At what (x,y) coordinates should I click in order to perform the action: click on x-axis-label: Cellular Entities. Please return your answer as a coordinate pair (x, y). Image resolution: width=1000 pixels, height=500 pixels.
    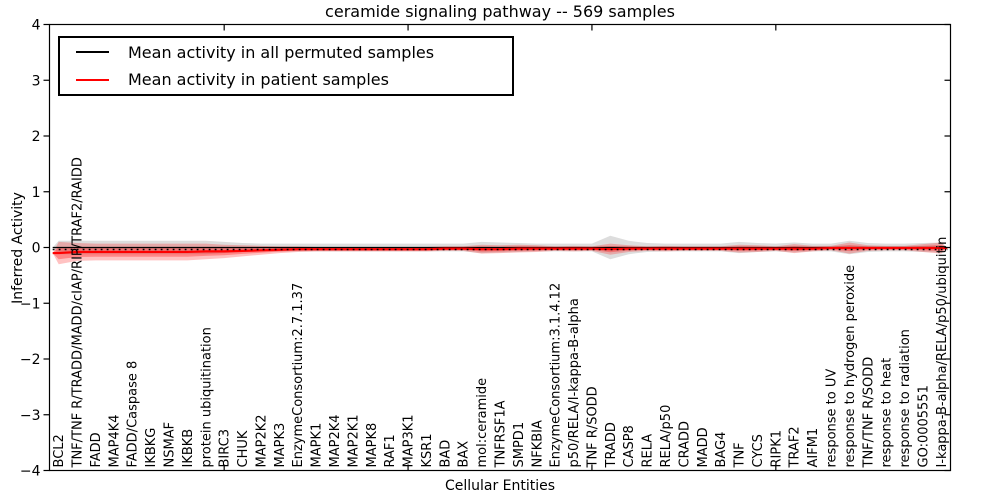
    Looking at the image, I should click on (500, 486).